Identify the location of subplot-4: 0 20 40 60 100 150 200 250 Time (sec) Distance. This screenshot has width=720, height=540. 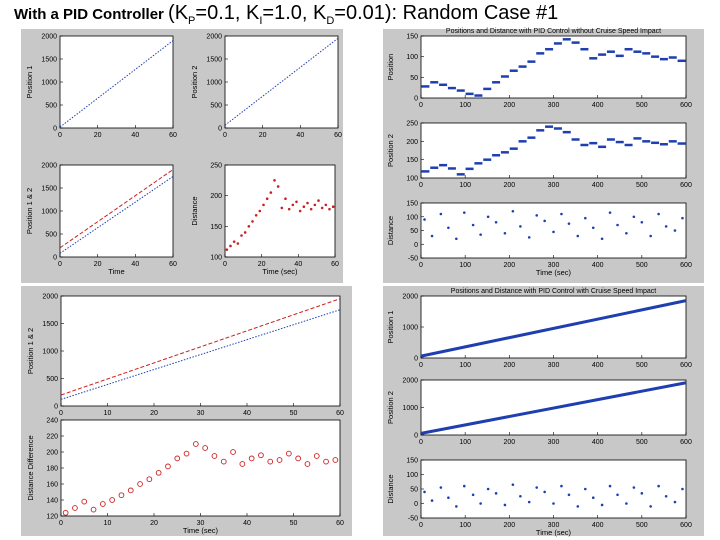
(264, 220).